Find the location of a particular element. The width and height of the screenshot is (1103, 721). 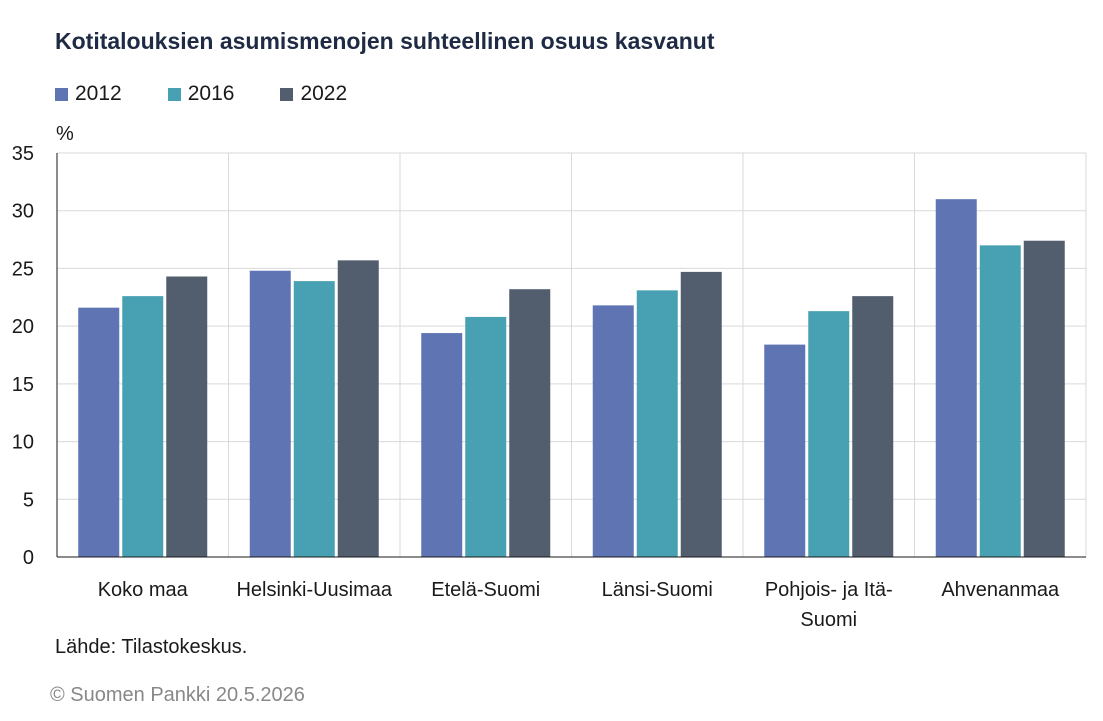

x-tick-label-1: Helsinki-Uusimaa is located at coordinates (314, 590).